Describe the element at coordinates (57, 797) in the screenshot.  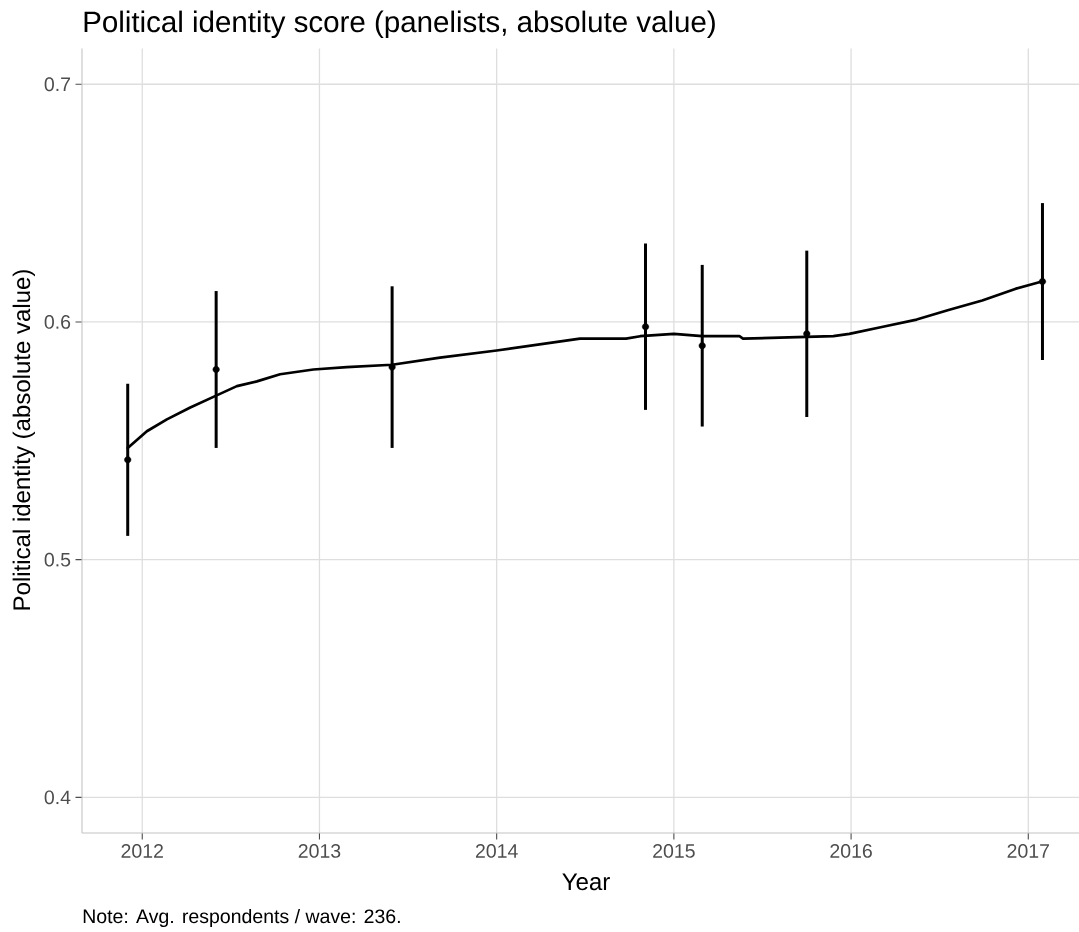
I see `y-tick-label: 0.4` at that location.